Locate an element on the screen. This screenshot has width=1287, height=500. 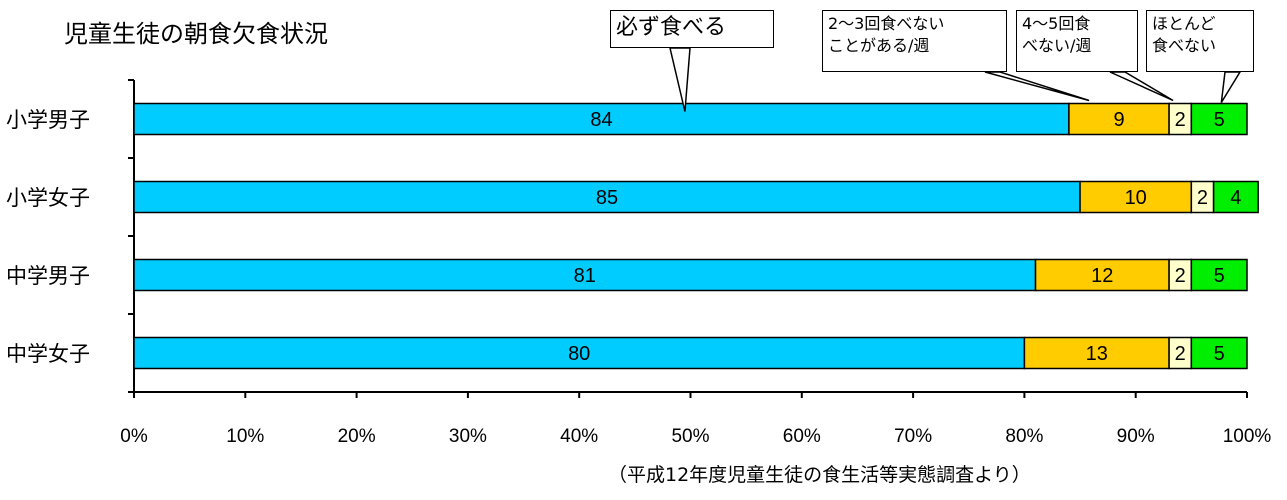
bar-value-label: 13 is located at coordinates (1097, 354).